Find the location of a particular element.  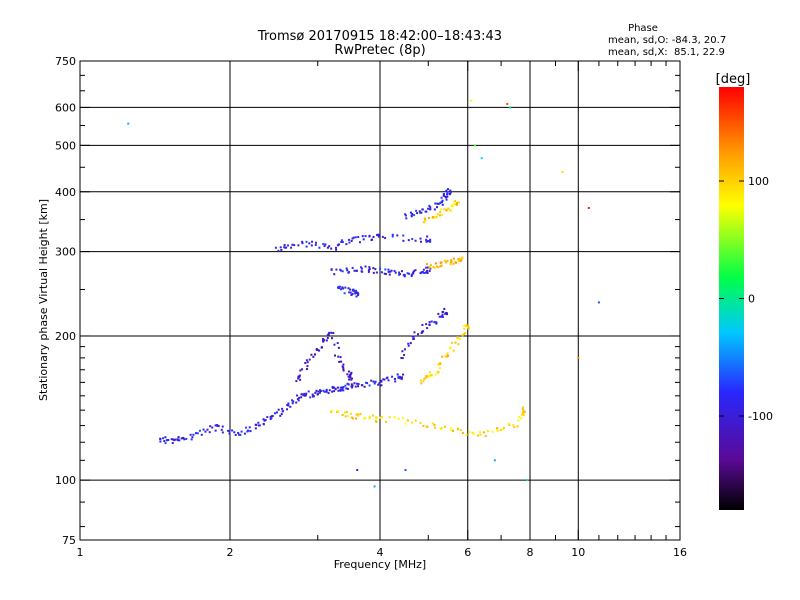

y-tick-label: 300 is located at coordinates (65, 252).